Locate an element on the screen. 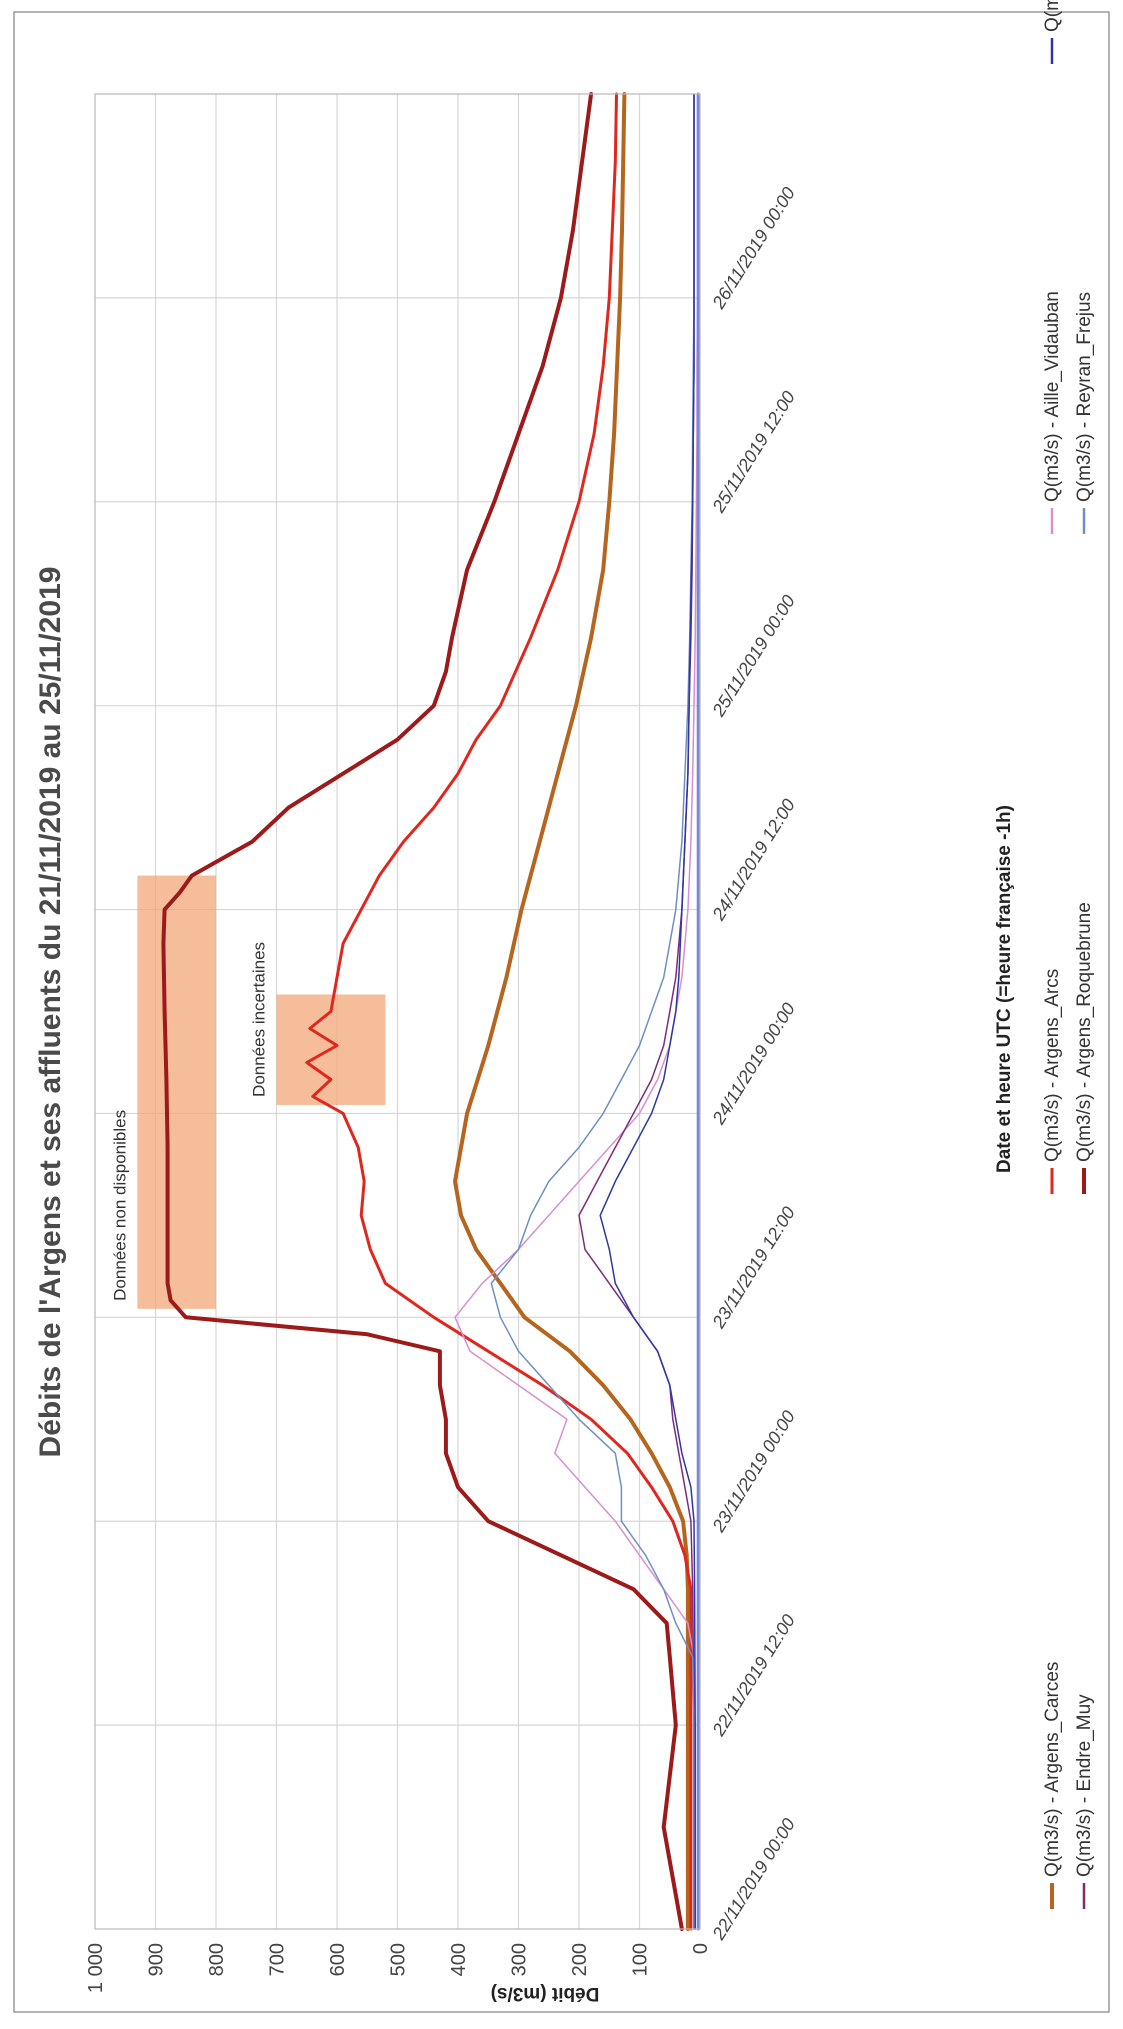 Image resolution: width=1123 pixels, height=2029 pixels. annotation-box is located at coordinates (177, 1092).